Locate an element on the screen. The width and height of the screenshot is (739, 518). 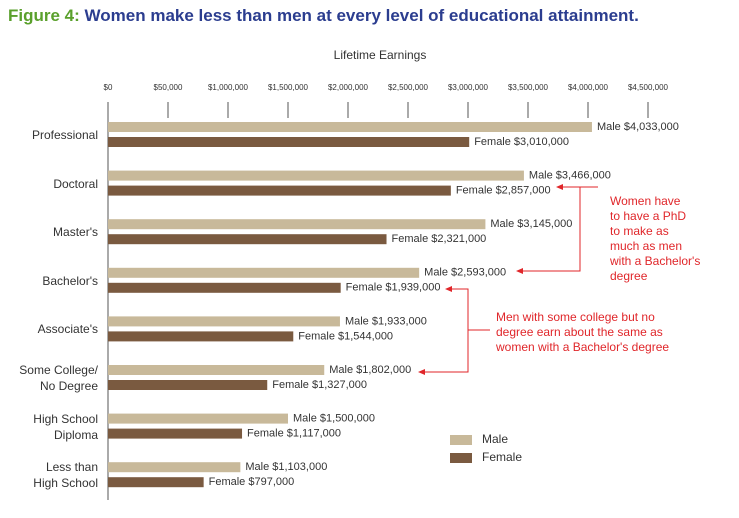
data-label: Female $1,327,000 is located at coordinates (319, 385).